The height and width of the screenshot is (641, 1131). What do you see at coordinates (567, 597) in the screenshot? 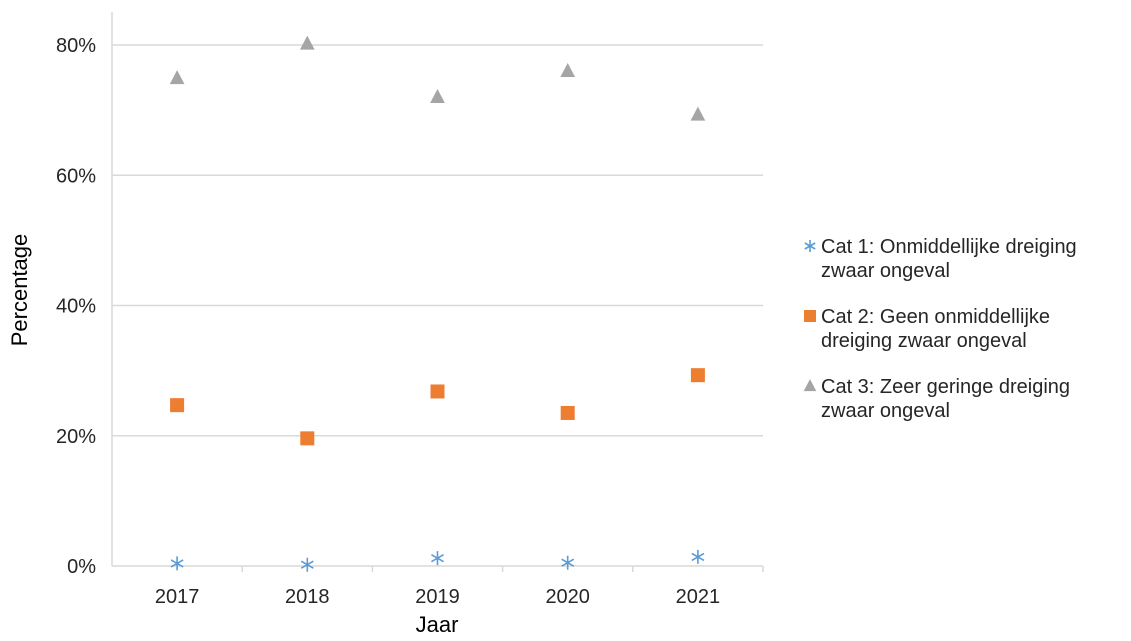
I see `x-tick-label: 2020` at bounding box center [567, 597].